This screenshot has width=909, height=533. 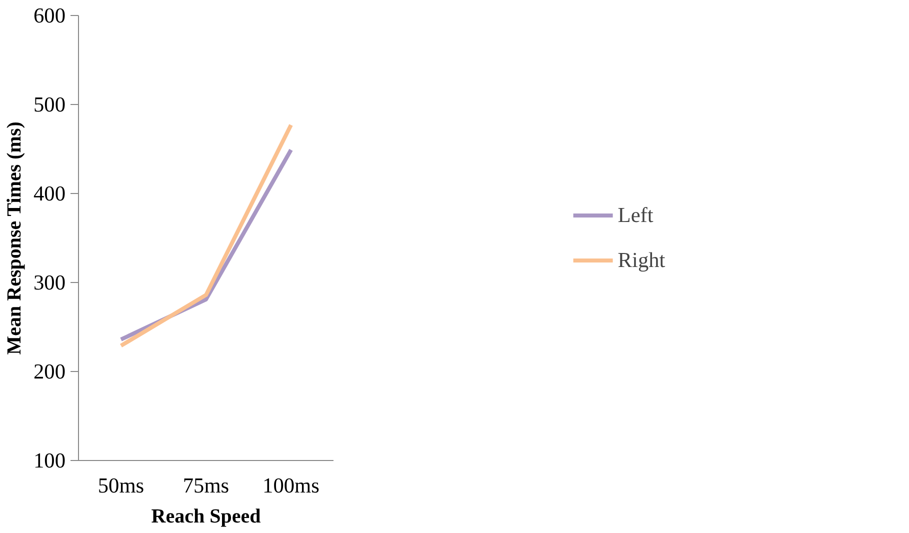 What do you see at coordinates (50, 372) in the screenshot?
I see `y-tick-label: 200` at bounding box center [50, 372].